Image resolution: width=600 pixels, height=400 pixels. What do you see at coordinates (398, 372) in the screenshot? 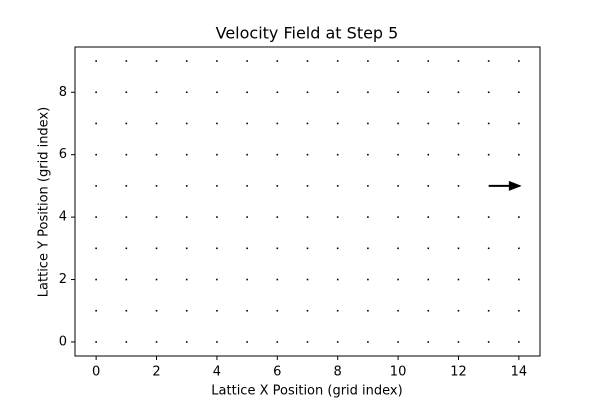
I see `x-tick-label: 10` at bounding box center [398, 372].